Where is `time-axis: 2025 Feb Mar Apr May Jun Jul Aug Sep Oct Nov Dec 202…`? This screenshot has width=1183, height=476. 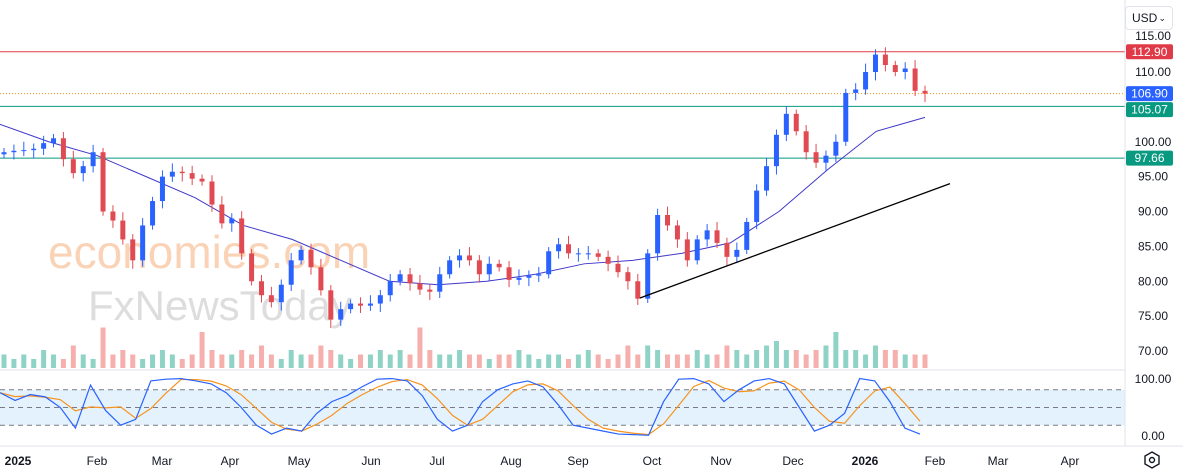 time-axis: 2025 Feb Mar Apr May Jun Jul Aug Sep Oct Nov Dec 202… is located at coordinates (542, 461).